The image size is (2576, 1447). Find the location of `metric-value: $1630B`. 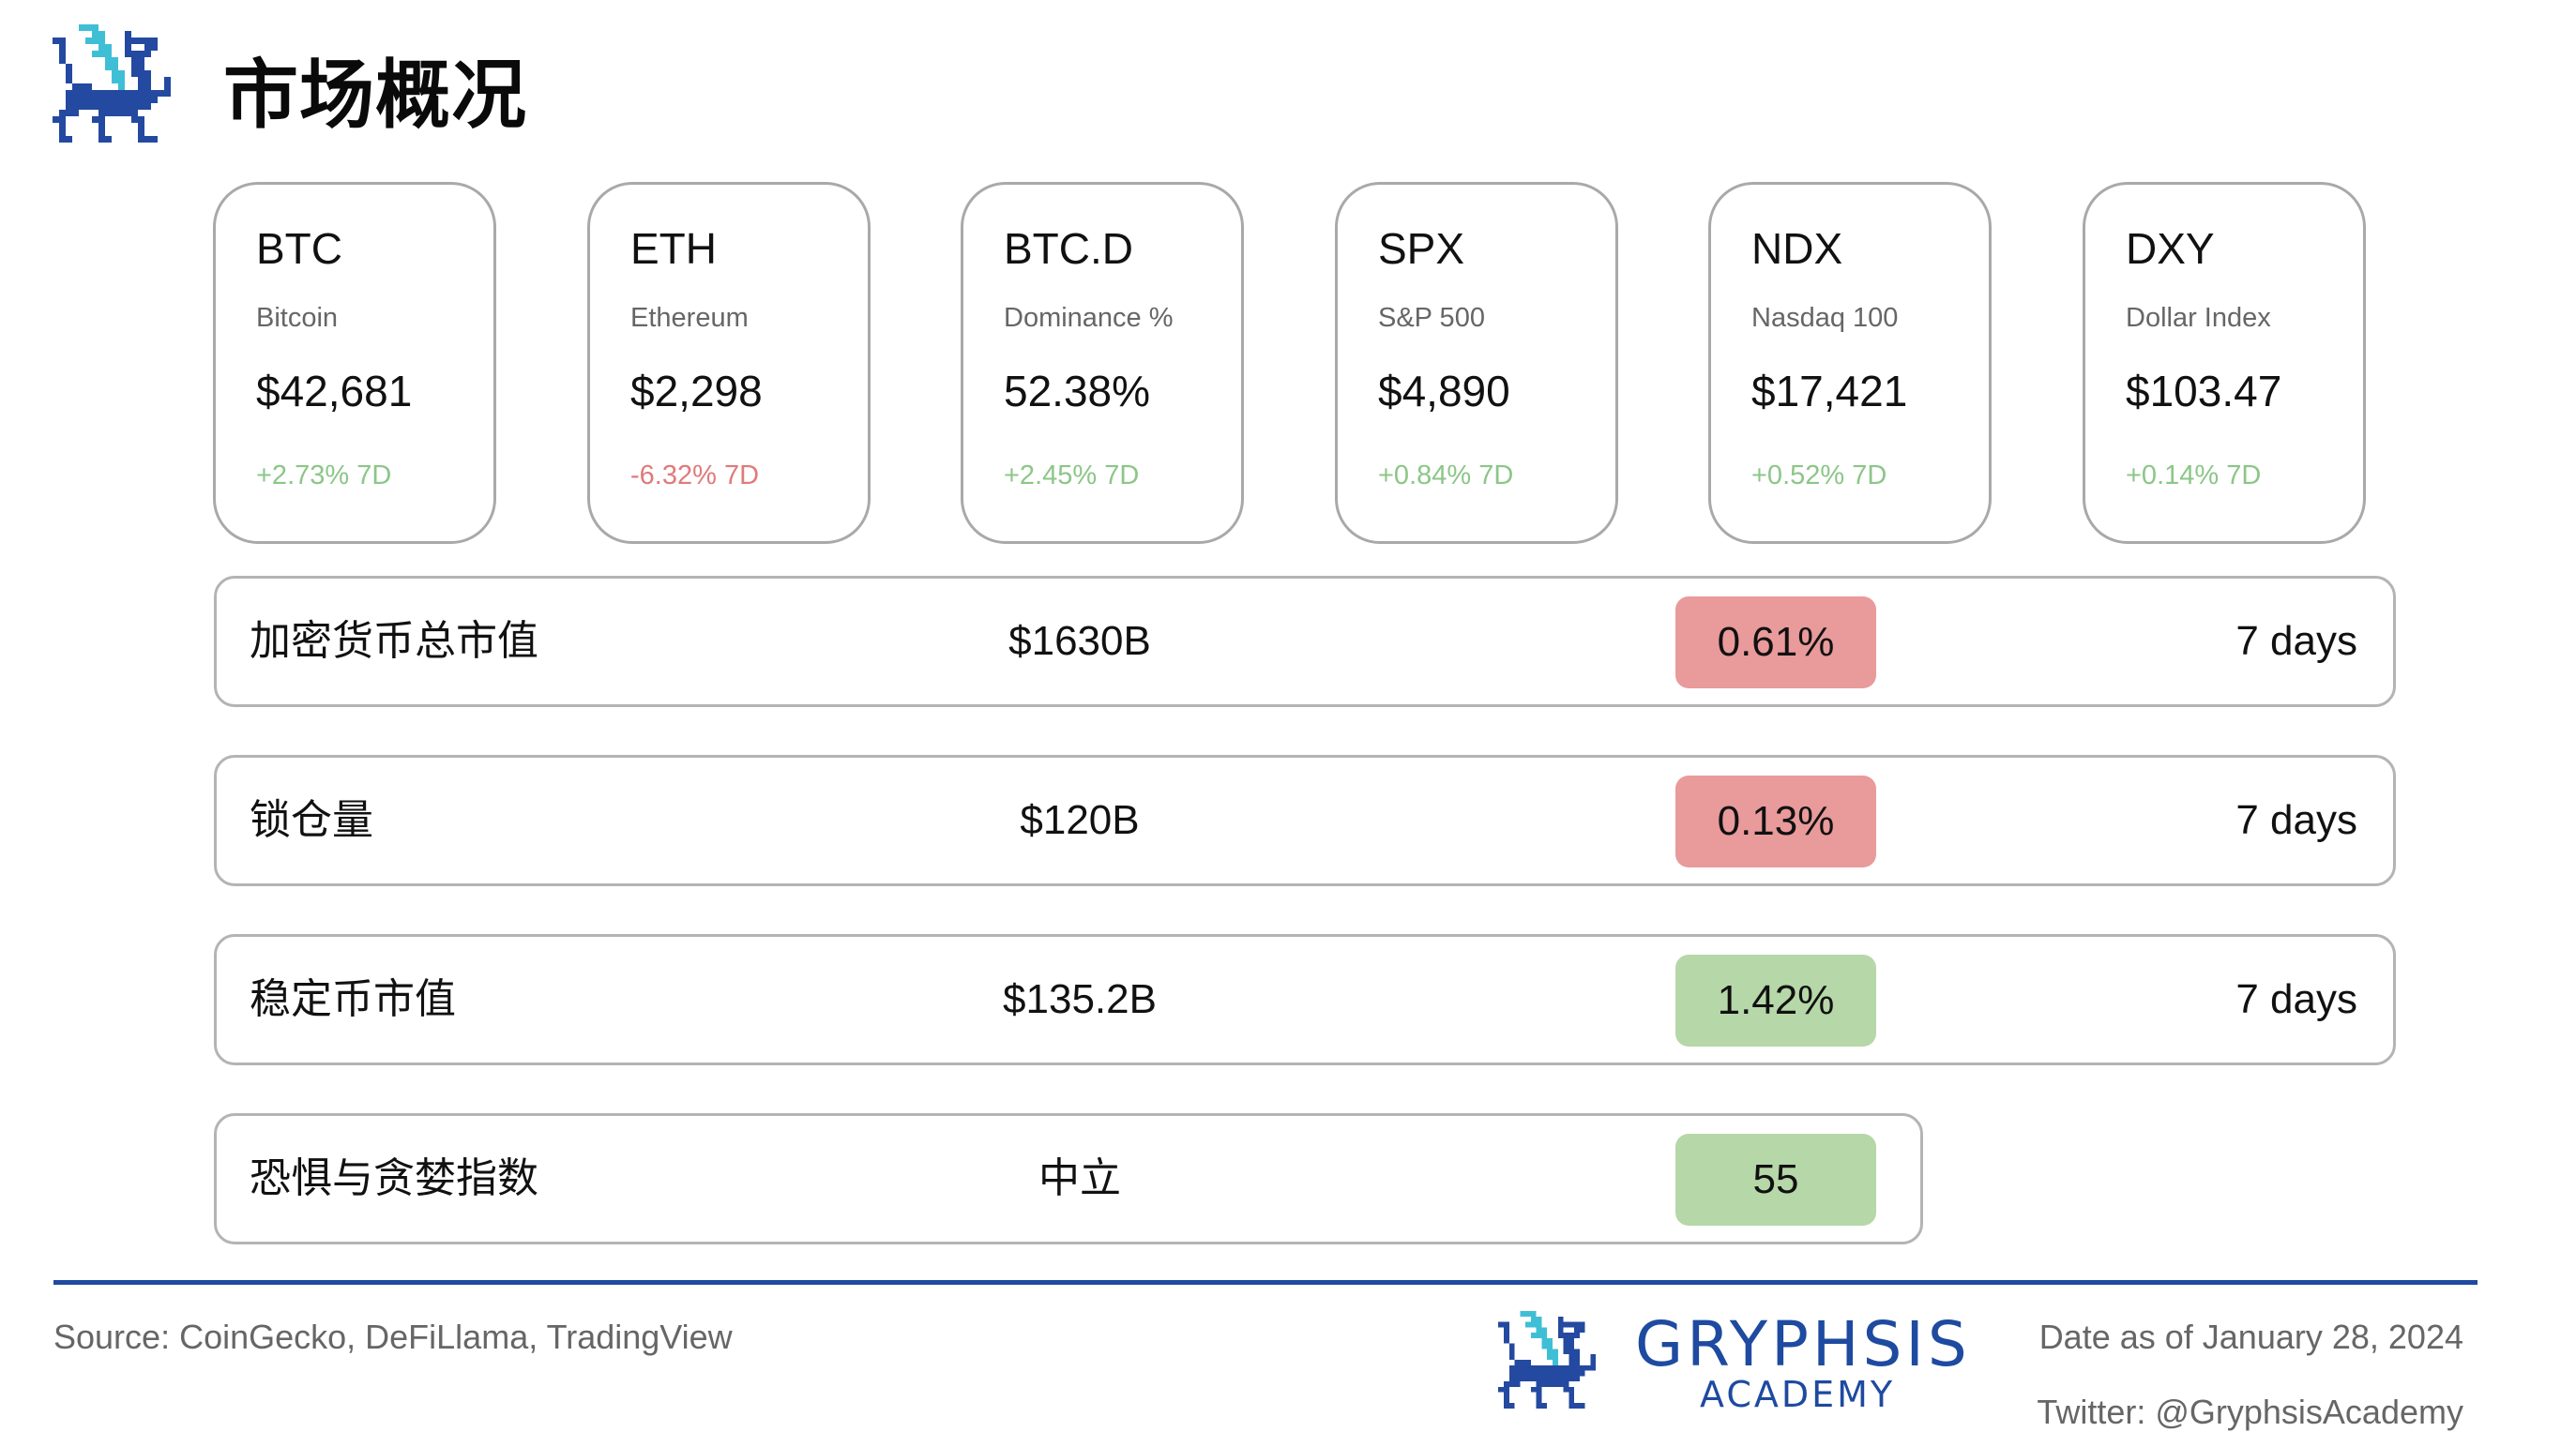

metric-value: $1630B is located at coordinates (1079, 641).